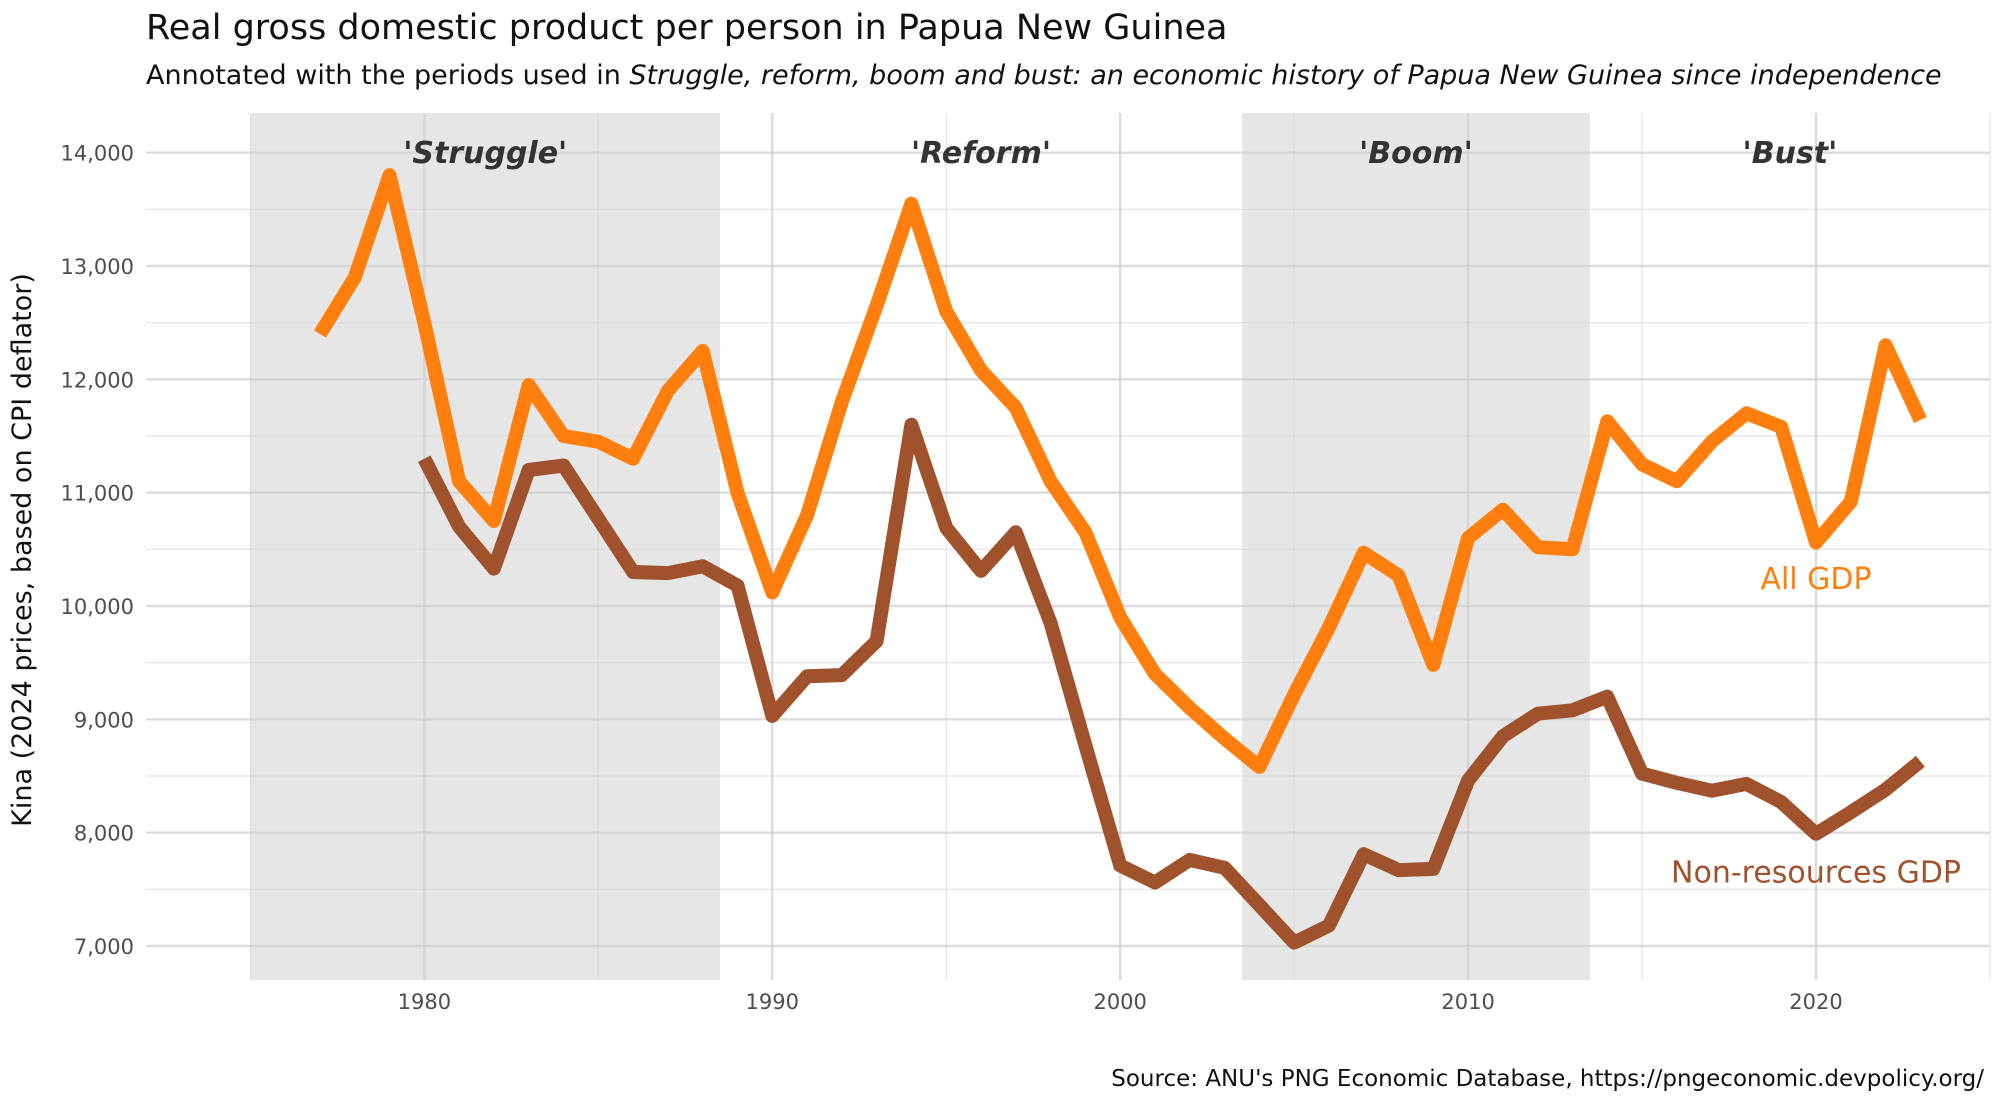 The width and height of the screenshot is (2000, 1111). Describe the element at coordinates (1790, 153) in the screenshot. I see `period-label-3: 'Bust'` at that location.